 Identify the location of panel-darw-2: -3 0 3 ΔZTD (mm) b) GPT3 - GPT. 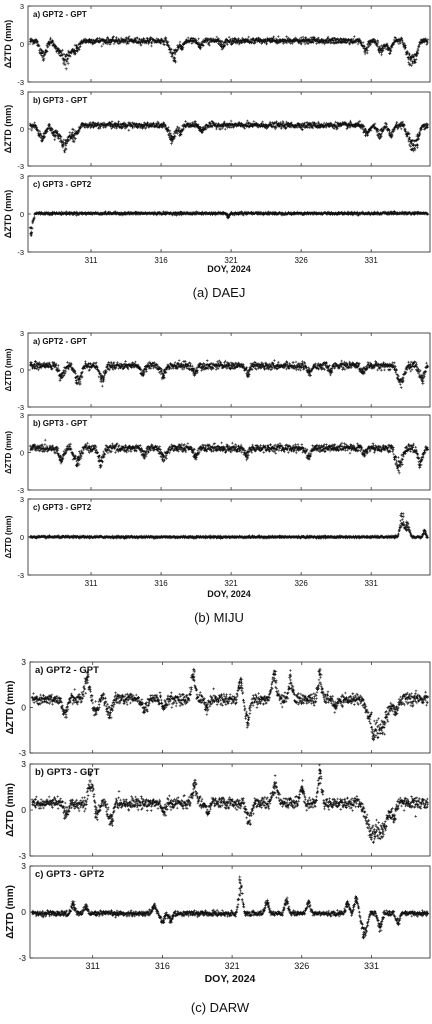
(218, 810).